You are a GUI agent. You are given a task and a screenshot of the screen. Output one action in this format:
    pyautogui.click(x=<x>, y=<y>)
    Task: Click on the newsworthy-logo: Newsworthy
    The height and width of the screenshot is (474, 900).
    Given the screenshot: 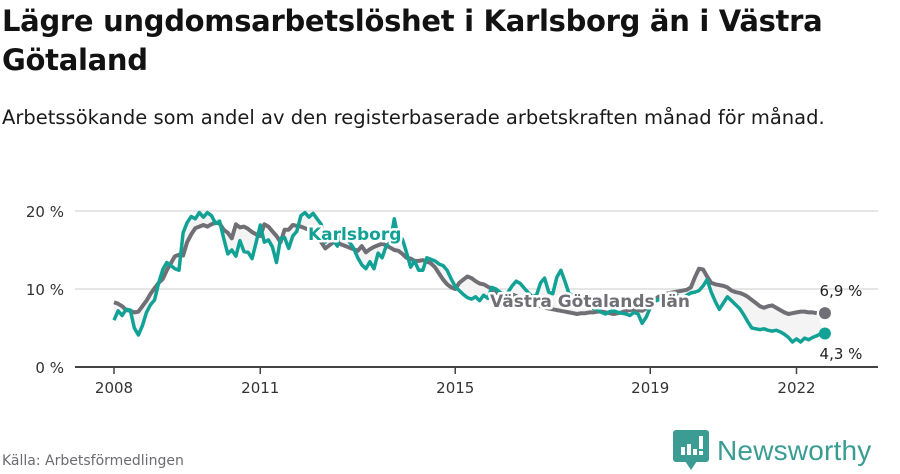 What is the action you would take?
    pyautogui.click(x=772, y=451)
    